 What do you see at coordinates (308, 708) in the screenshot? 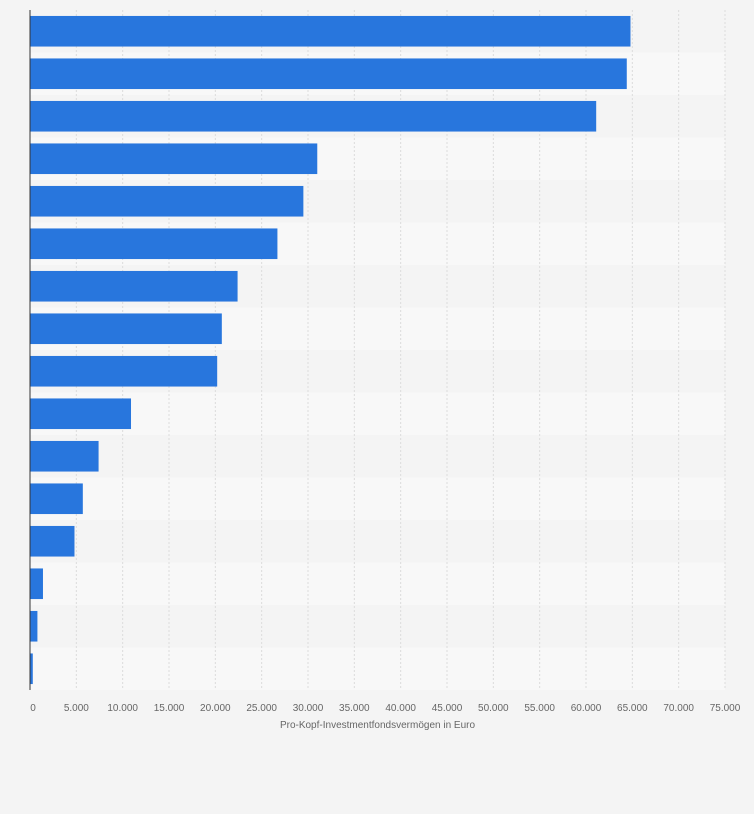
I see `x-tick-label: 30.000` at bounding box center [308, 708].